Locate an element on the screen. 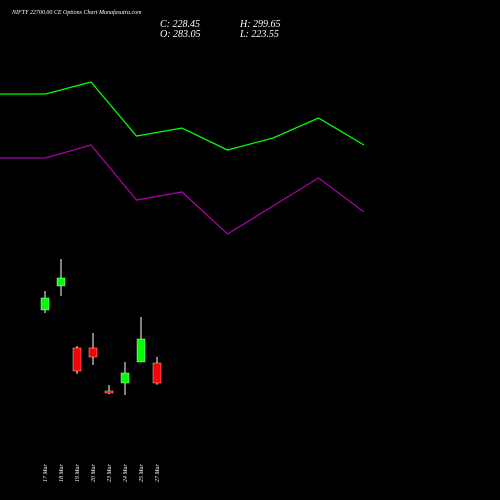  ohlc-open: O: 283.05 is located at coordinates (180, 34).